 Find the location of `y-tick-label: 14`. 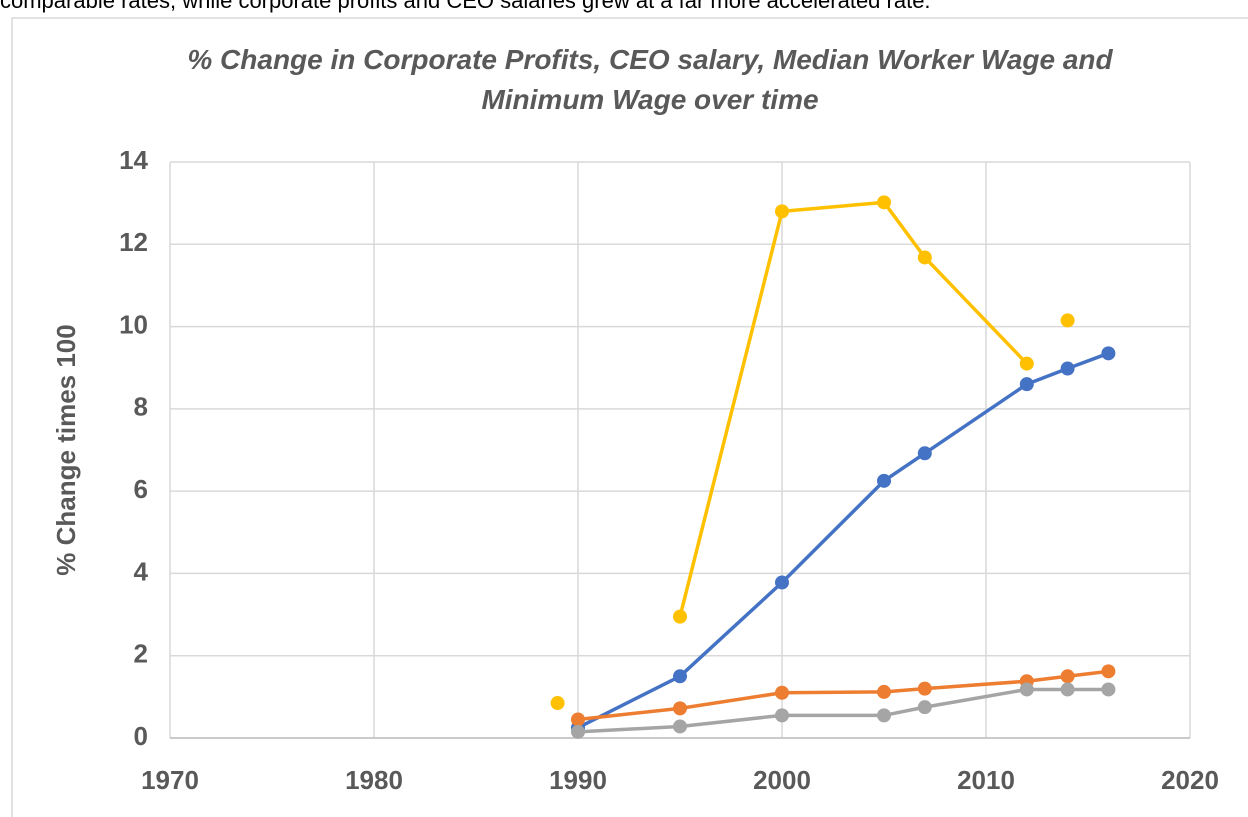

y-tick-label: 14 is located at coordinates (133, 160).